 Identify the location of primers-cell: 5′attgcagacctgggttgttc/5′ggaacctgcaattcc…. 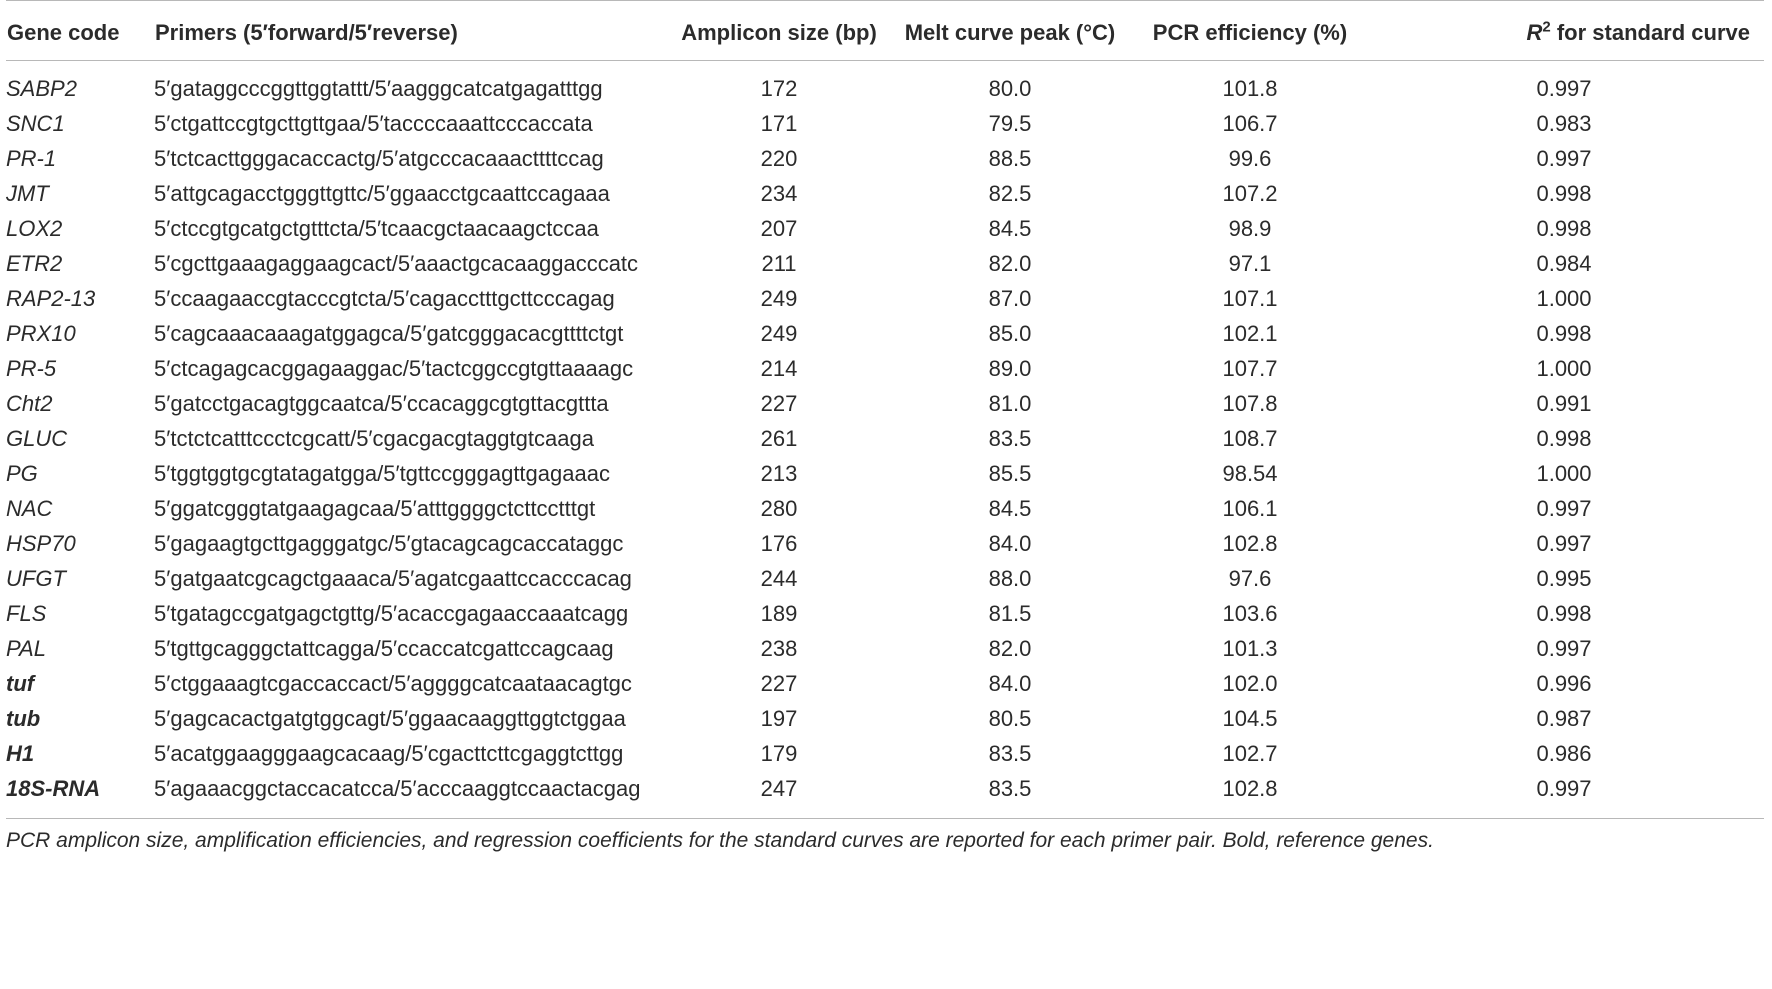
(382, 193).